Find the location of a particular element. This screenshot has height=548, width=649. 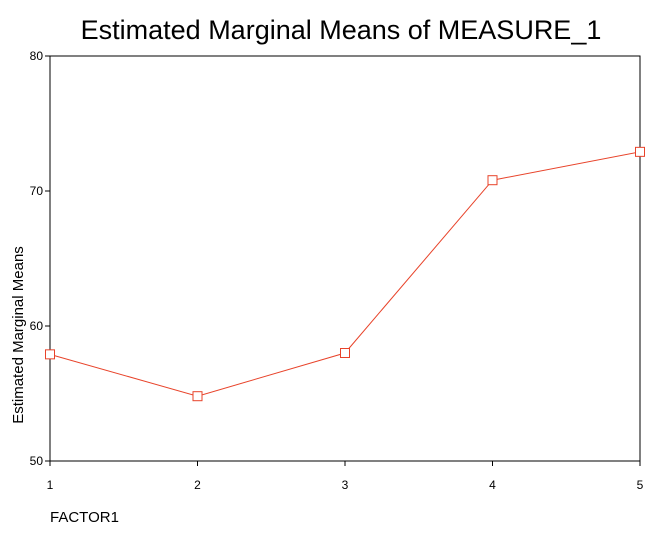

x-tick-label: 5 is located at coordinates (640, 485).